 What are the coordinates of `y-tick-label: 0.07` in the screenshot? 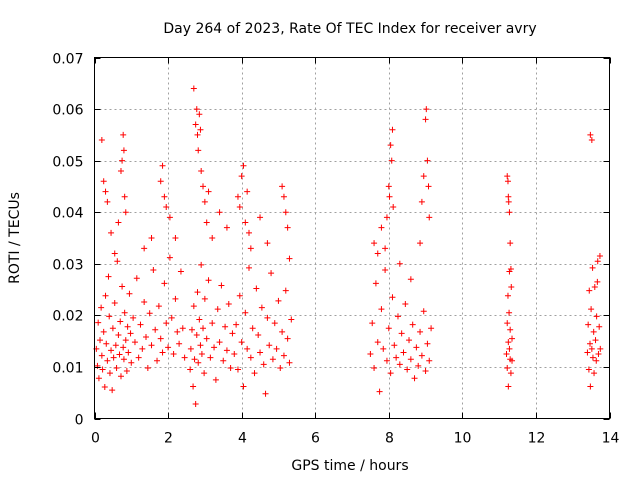 It's located at (67, 60).